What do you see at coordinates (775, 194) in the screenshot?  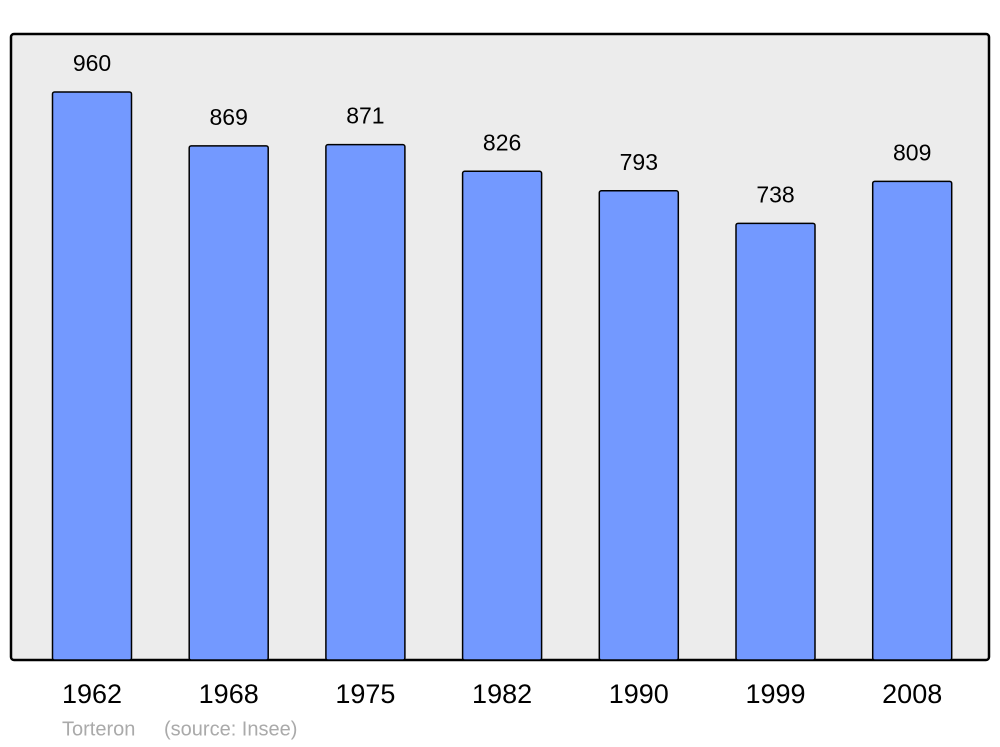 I see `value-label: 738` at bounding box center [775, 194].